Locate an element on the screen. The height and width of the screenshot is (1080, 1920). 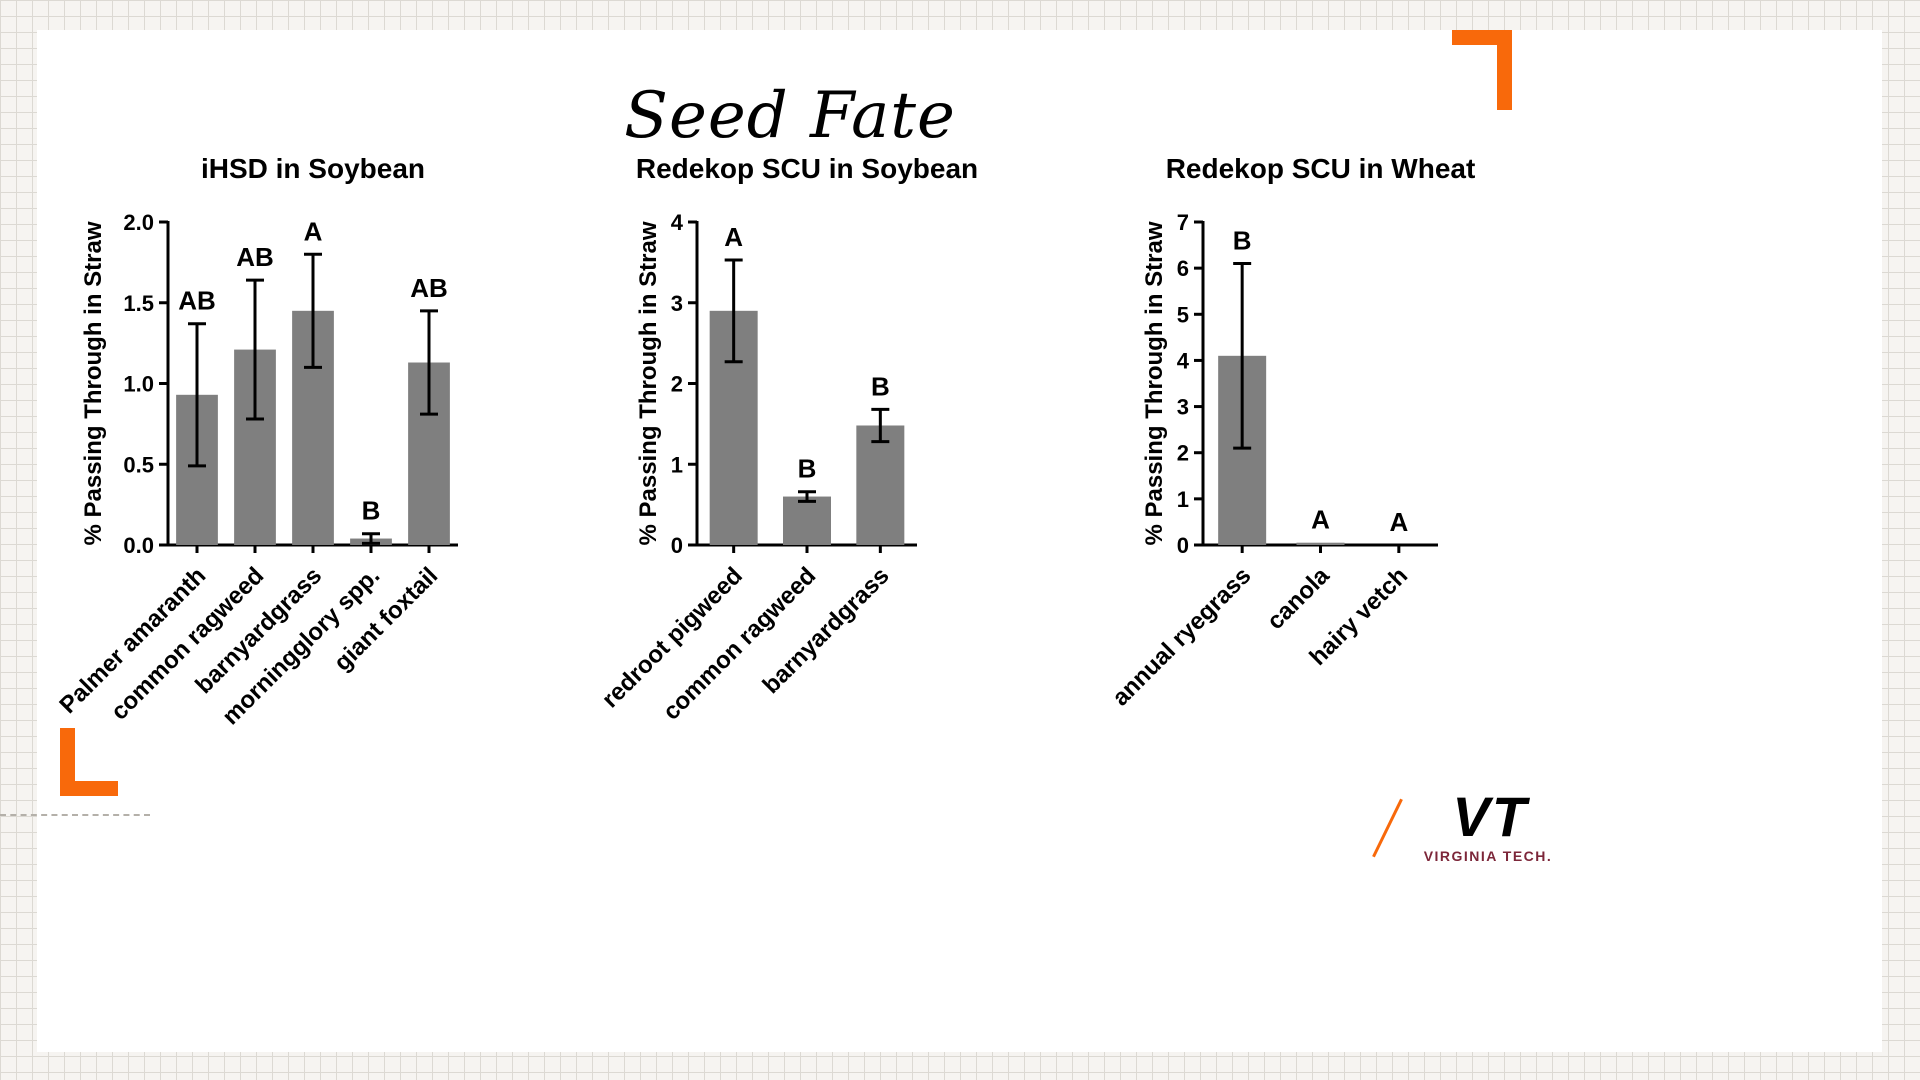
y-tick-label: 1.0 is located at coordinates (138, 384).